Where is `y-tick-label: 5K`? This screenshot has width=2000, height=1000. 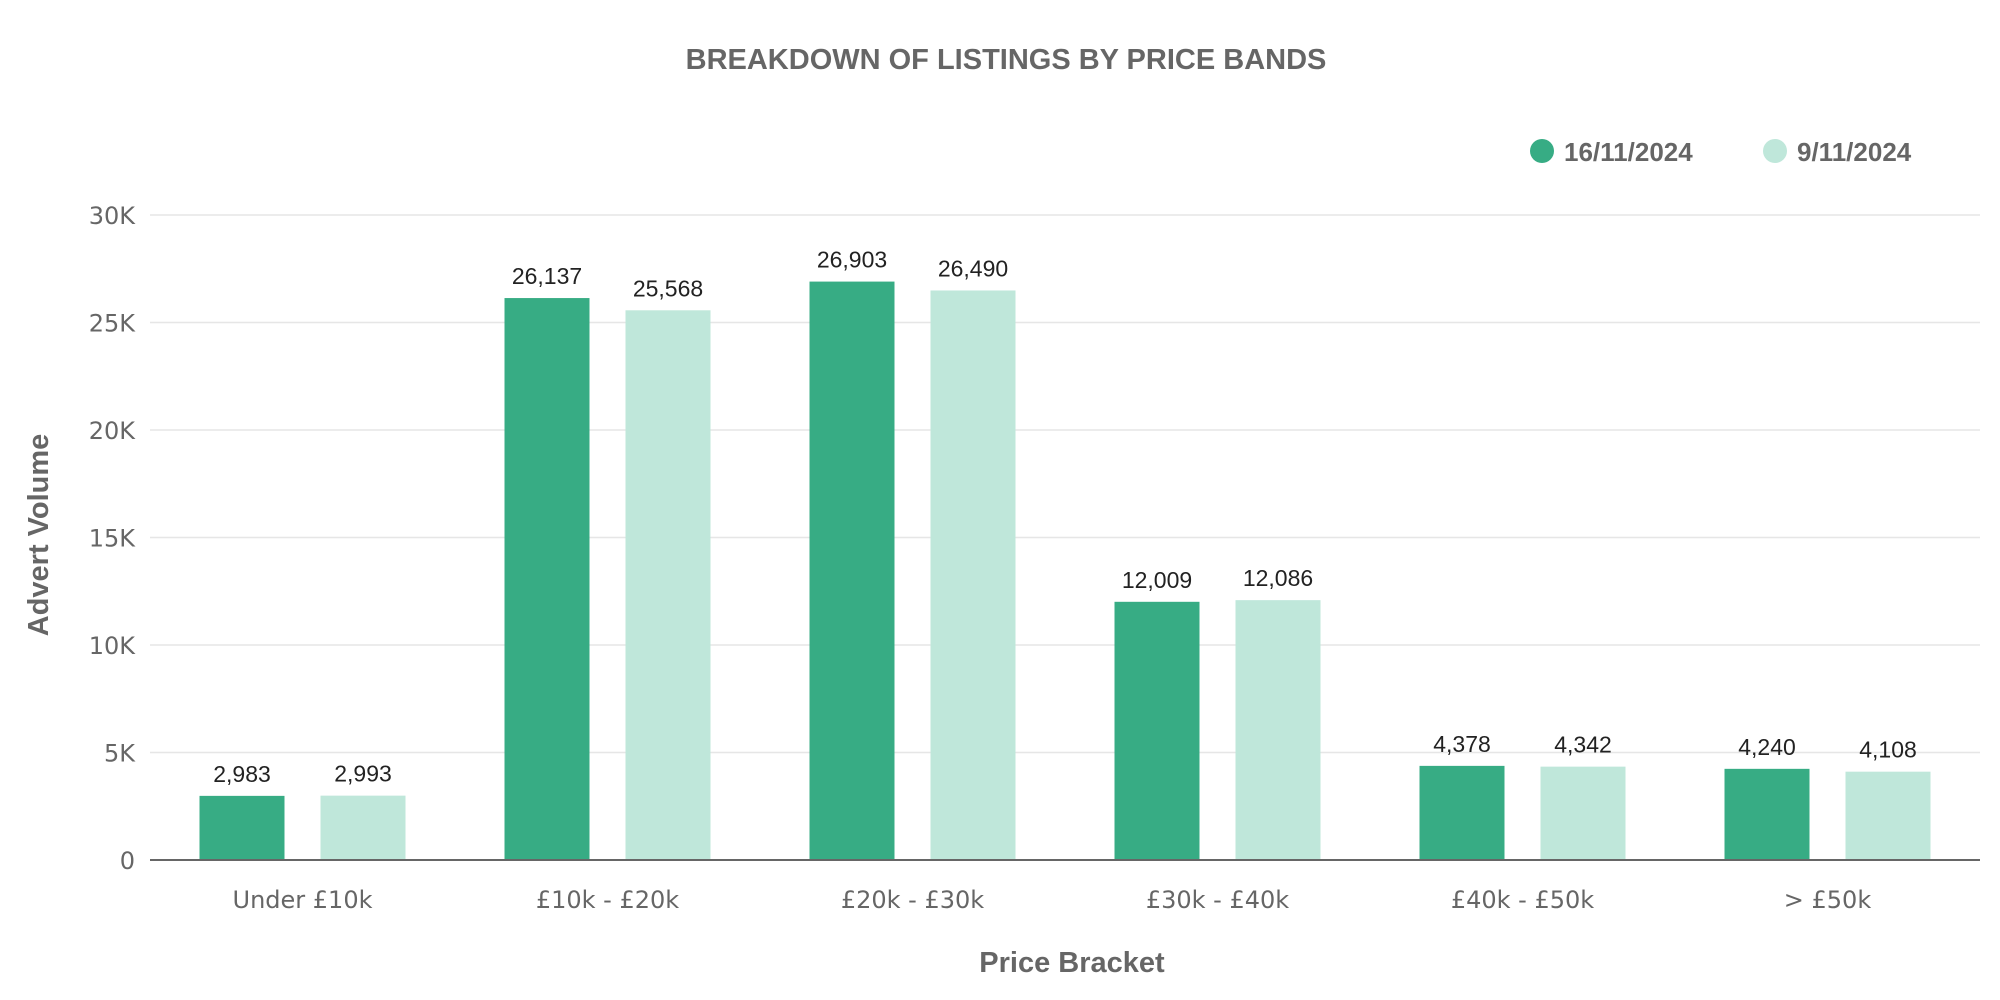
y-tick-label: 5K is located at coordinates (120, 754).